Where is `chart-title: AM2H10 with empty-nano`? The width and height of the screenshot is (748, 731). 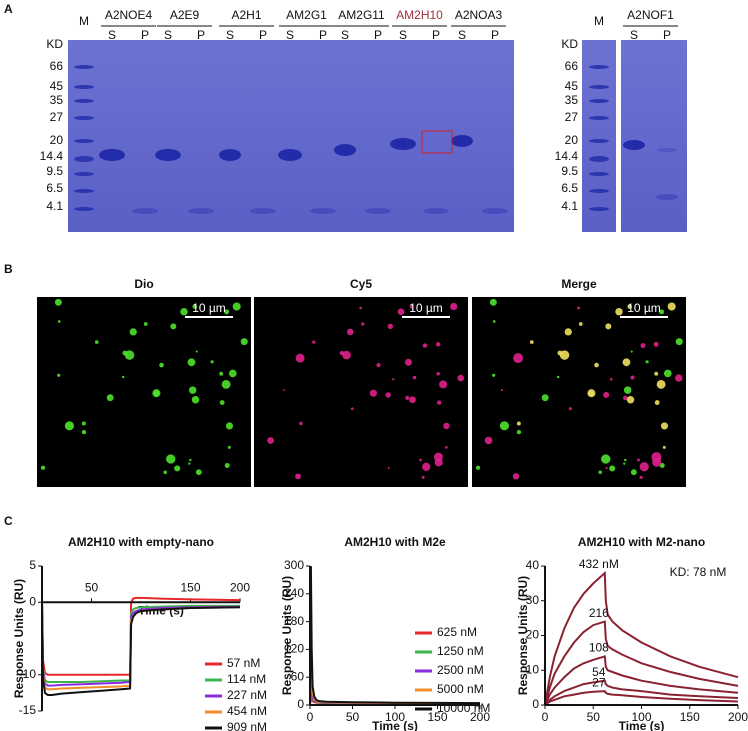
chart-title: AM2H10 with empty-nano is located at coordinates (141, 542).